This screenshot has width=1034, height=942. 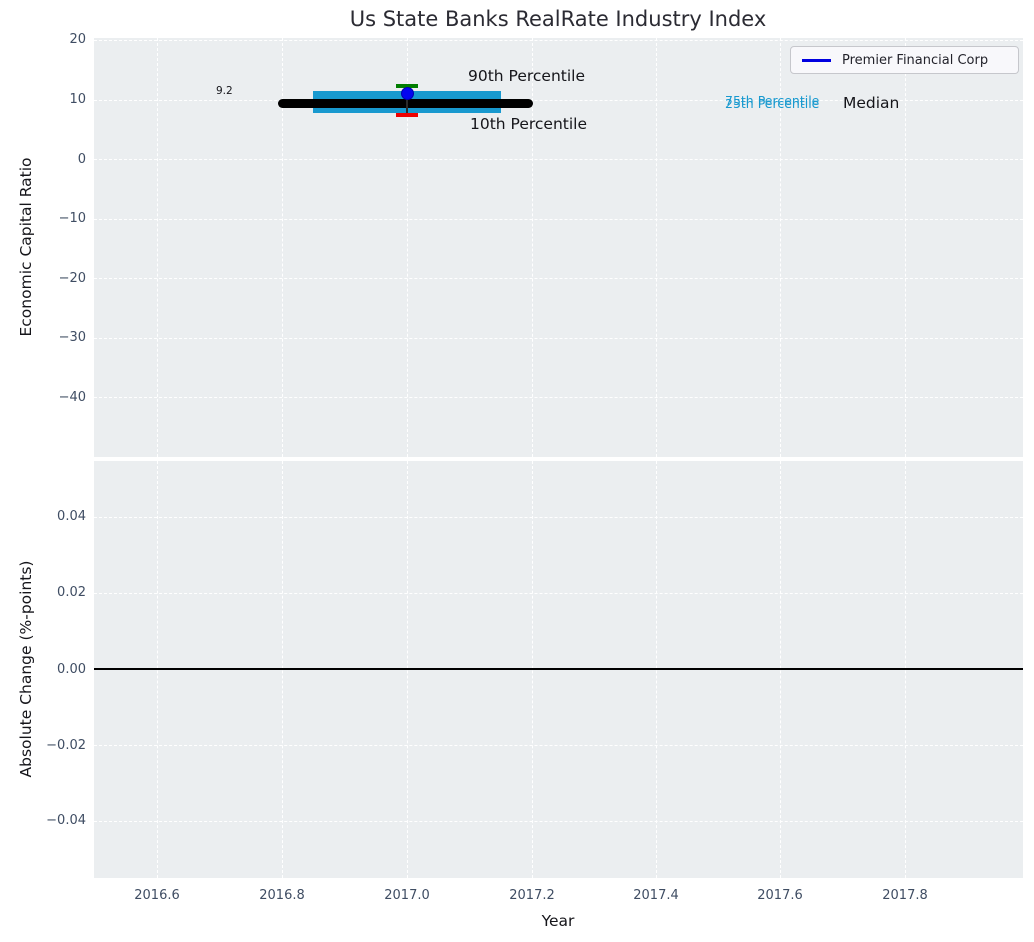 I want to click on ytick-top: 20, so click(x=77, y=39).